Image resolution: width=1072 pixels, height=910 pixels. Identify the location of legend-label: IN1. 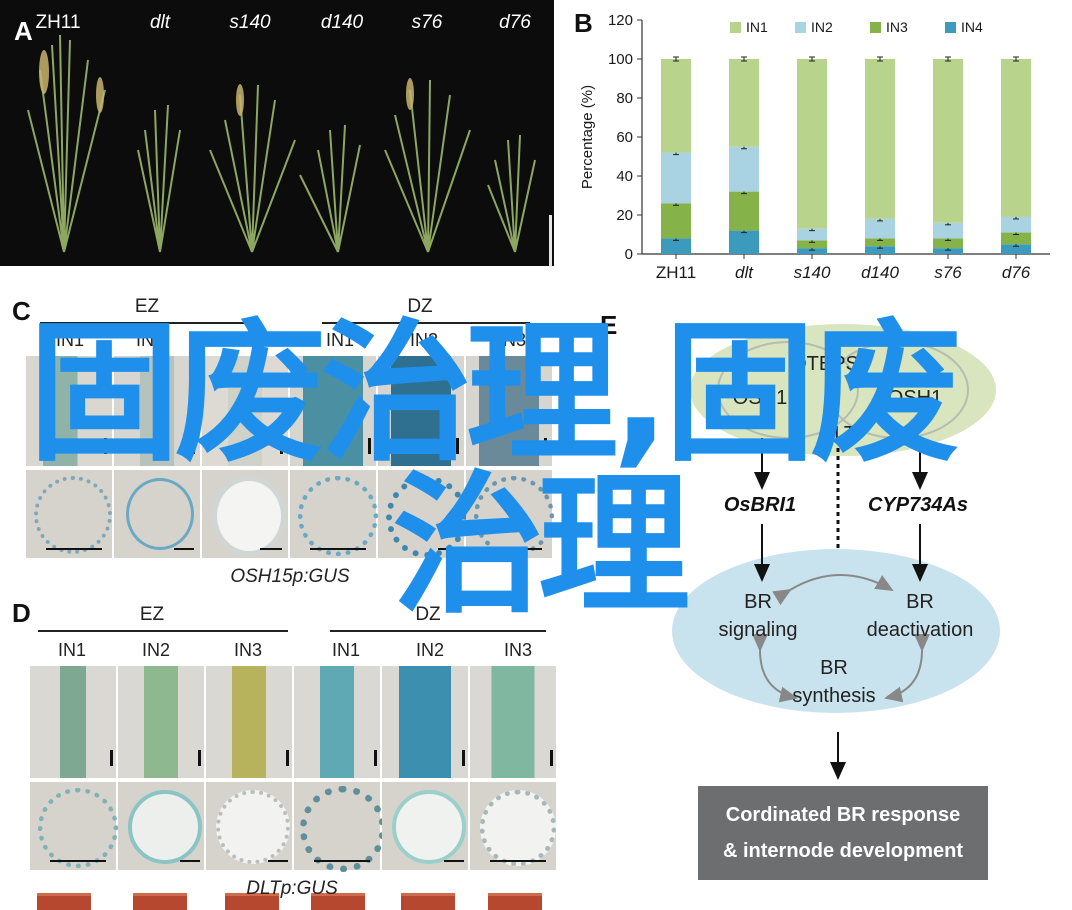
(757, 27).